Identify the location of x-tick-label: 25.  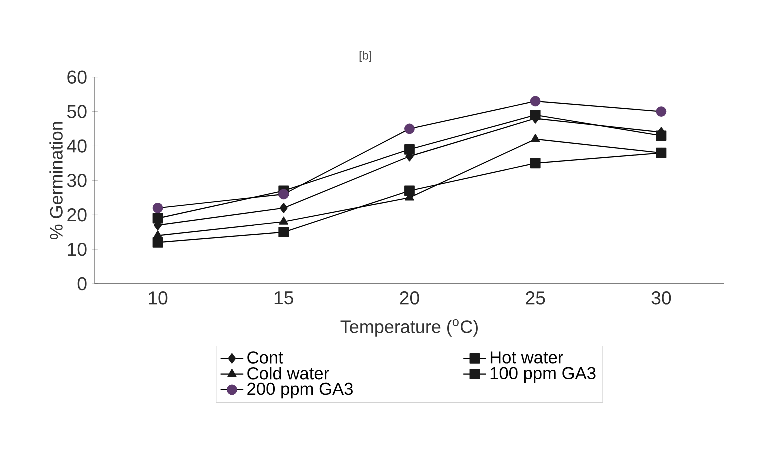
(536, 298).